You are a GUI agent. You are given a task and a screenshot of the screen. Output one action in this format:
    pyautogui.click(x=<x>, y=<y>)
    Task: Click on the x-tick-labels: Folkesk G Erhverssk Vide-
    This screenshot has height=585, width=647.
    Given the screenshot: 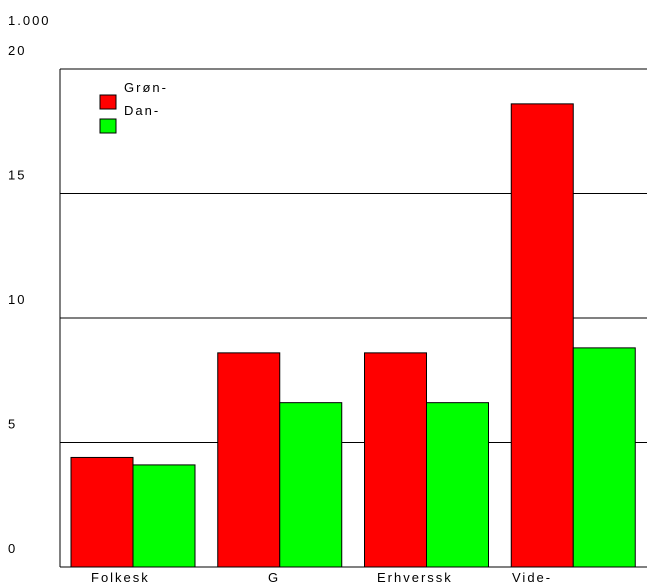 What is the action you would take?
    pyautogui.click(x=321, y=577)
    